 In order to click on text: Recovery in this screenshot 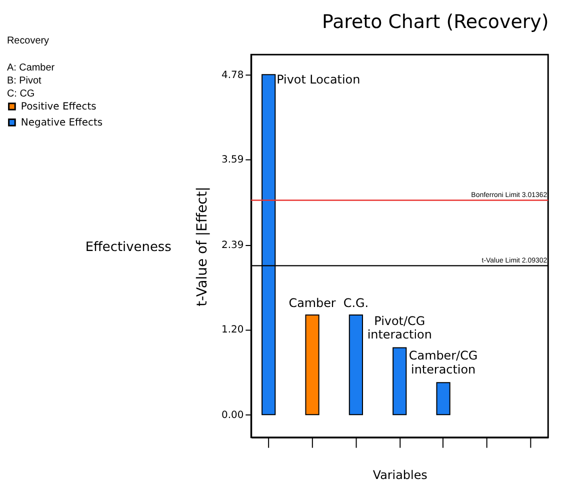, I will do `click(28, 41)`.